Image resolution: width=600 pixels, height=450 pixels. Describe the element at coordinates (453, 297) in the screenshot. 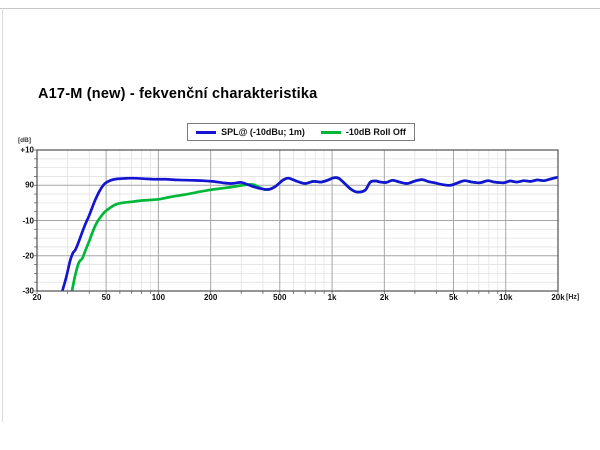

I see `x-tick-label: 5k` at that location.